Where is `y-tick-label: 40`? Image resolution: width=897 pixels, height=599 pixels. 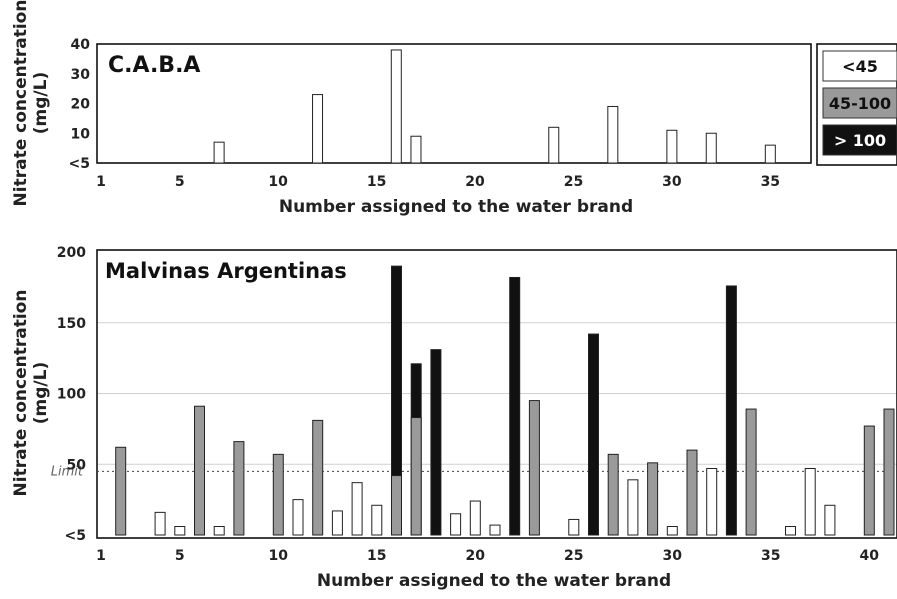
y-tick-label: 40 is located at coordinates (81, 45).